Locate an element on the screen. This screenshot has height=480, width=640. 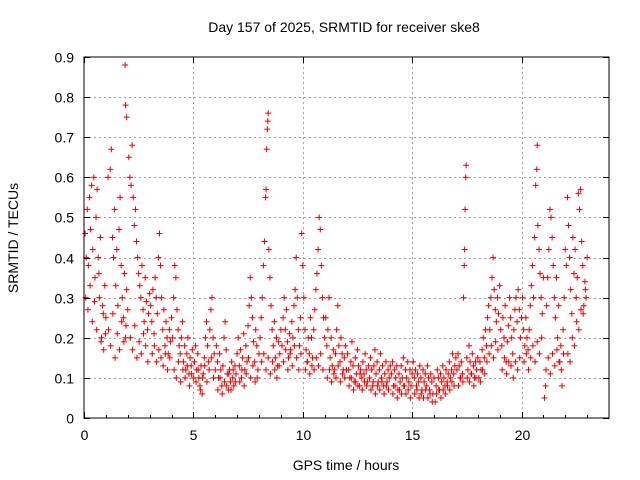
y-tick-label: 0.3 is located at coordinates (65, 299).